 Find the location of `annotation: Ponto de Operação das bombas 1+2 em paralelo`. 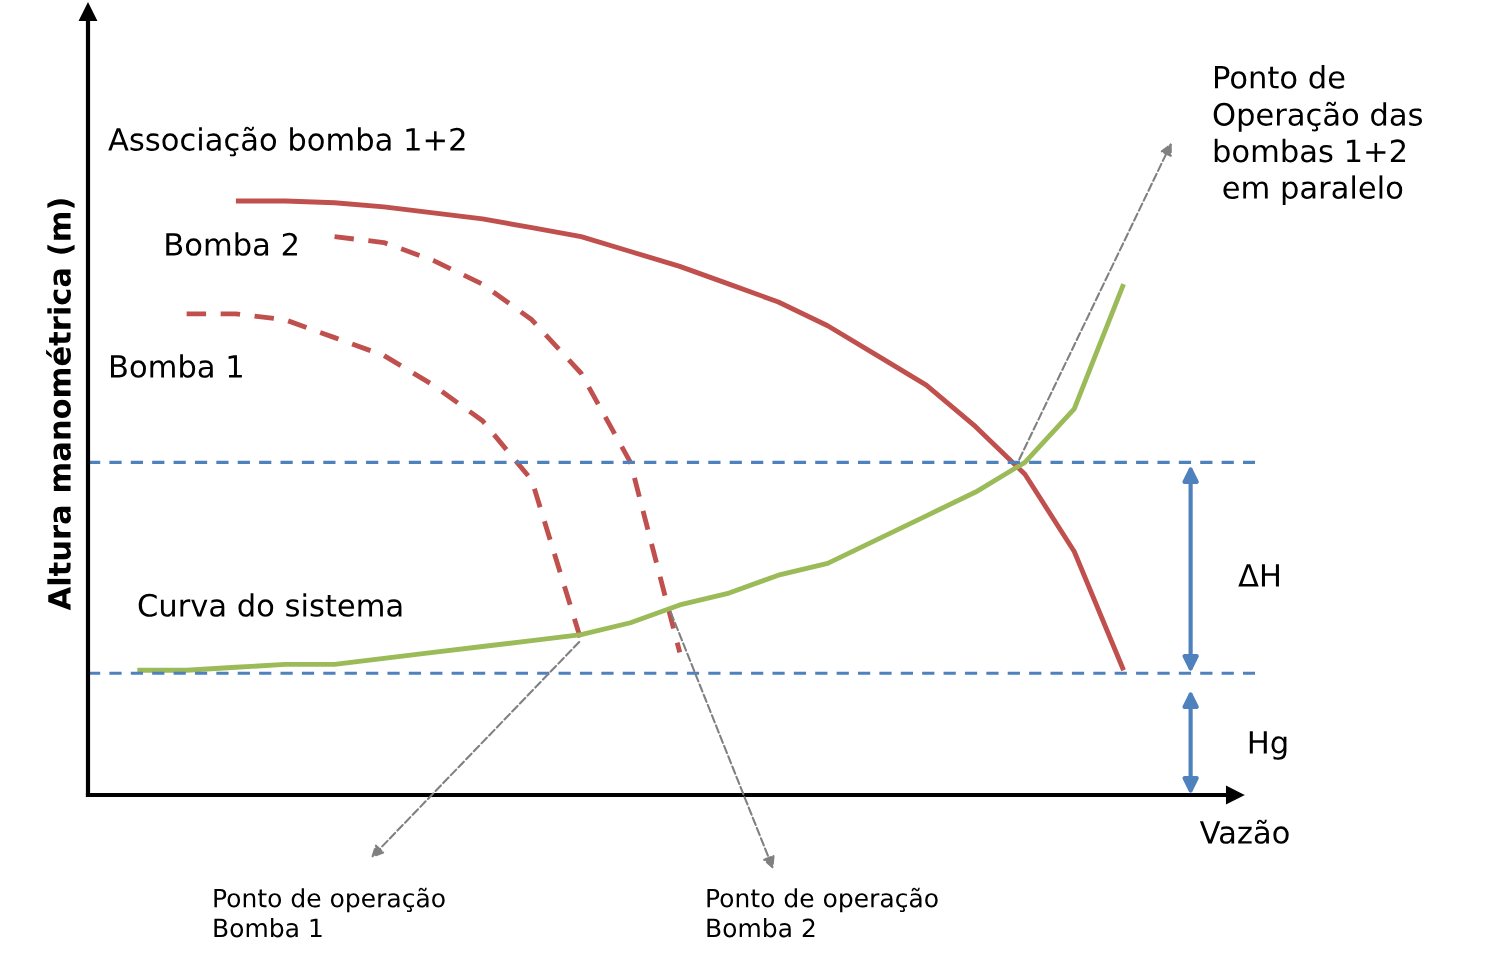

annotation: Ponto de Operação das bombas 1+2 em paralelo is located at coordinates (1318, 135).